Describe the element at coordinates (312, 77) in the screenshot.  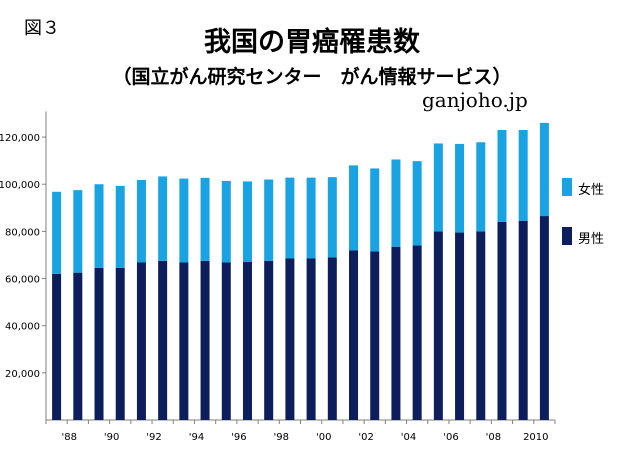
I see `chart-subtitle: （国立がん研究センター がん情報サービス）` at that location.